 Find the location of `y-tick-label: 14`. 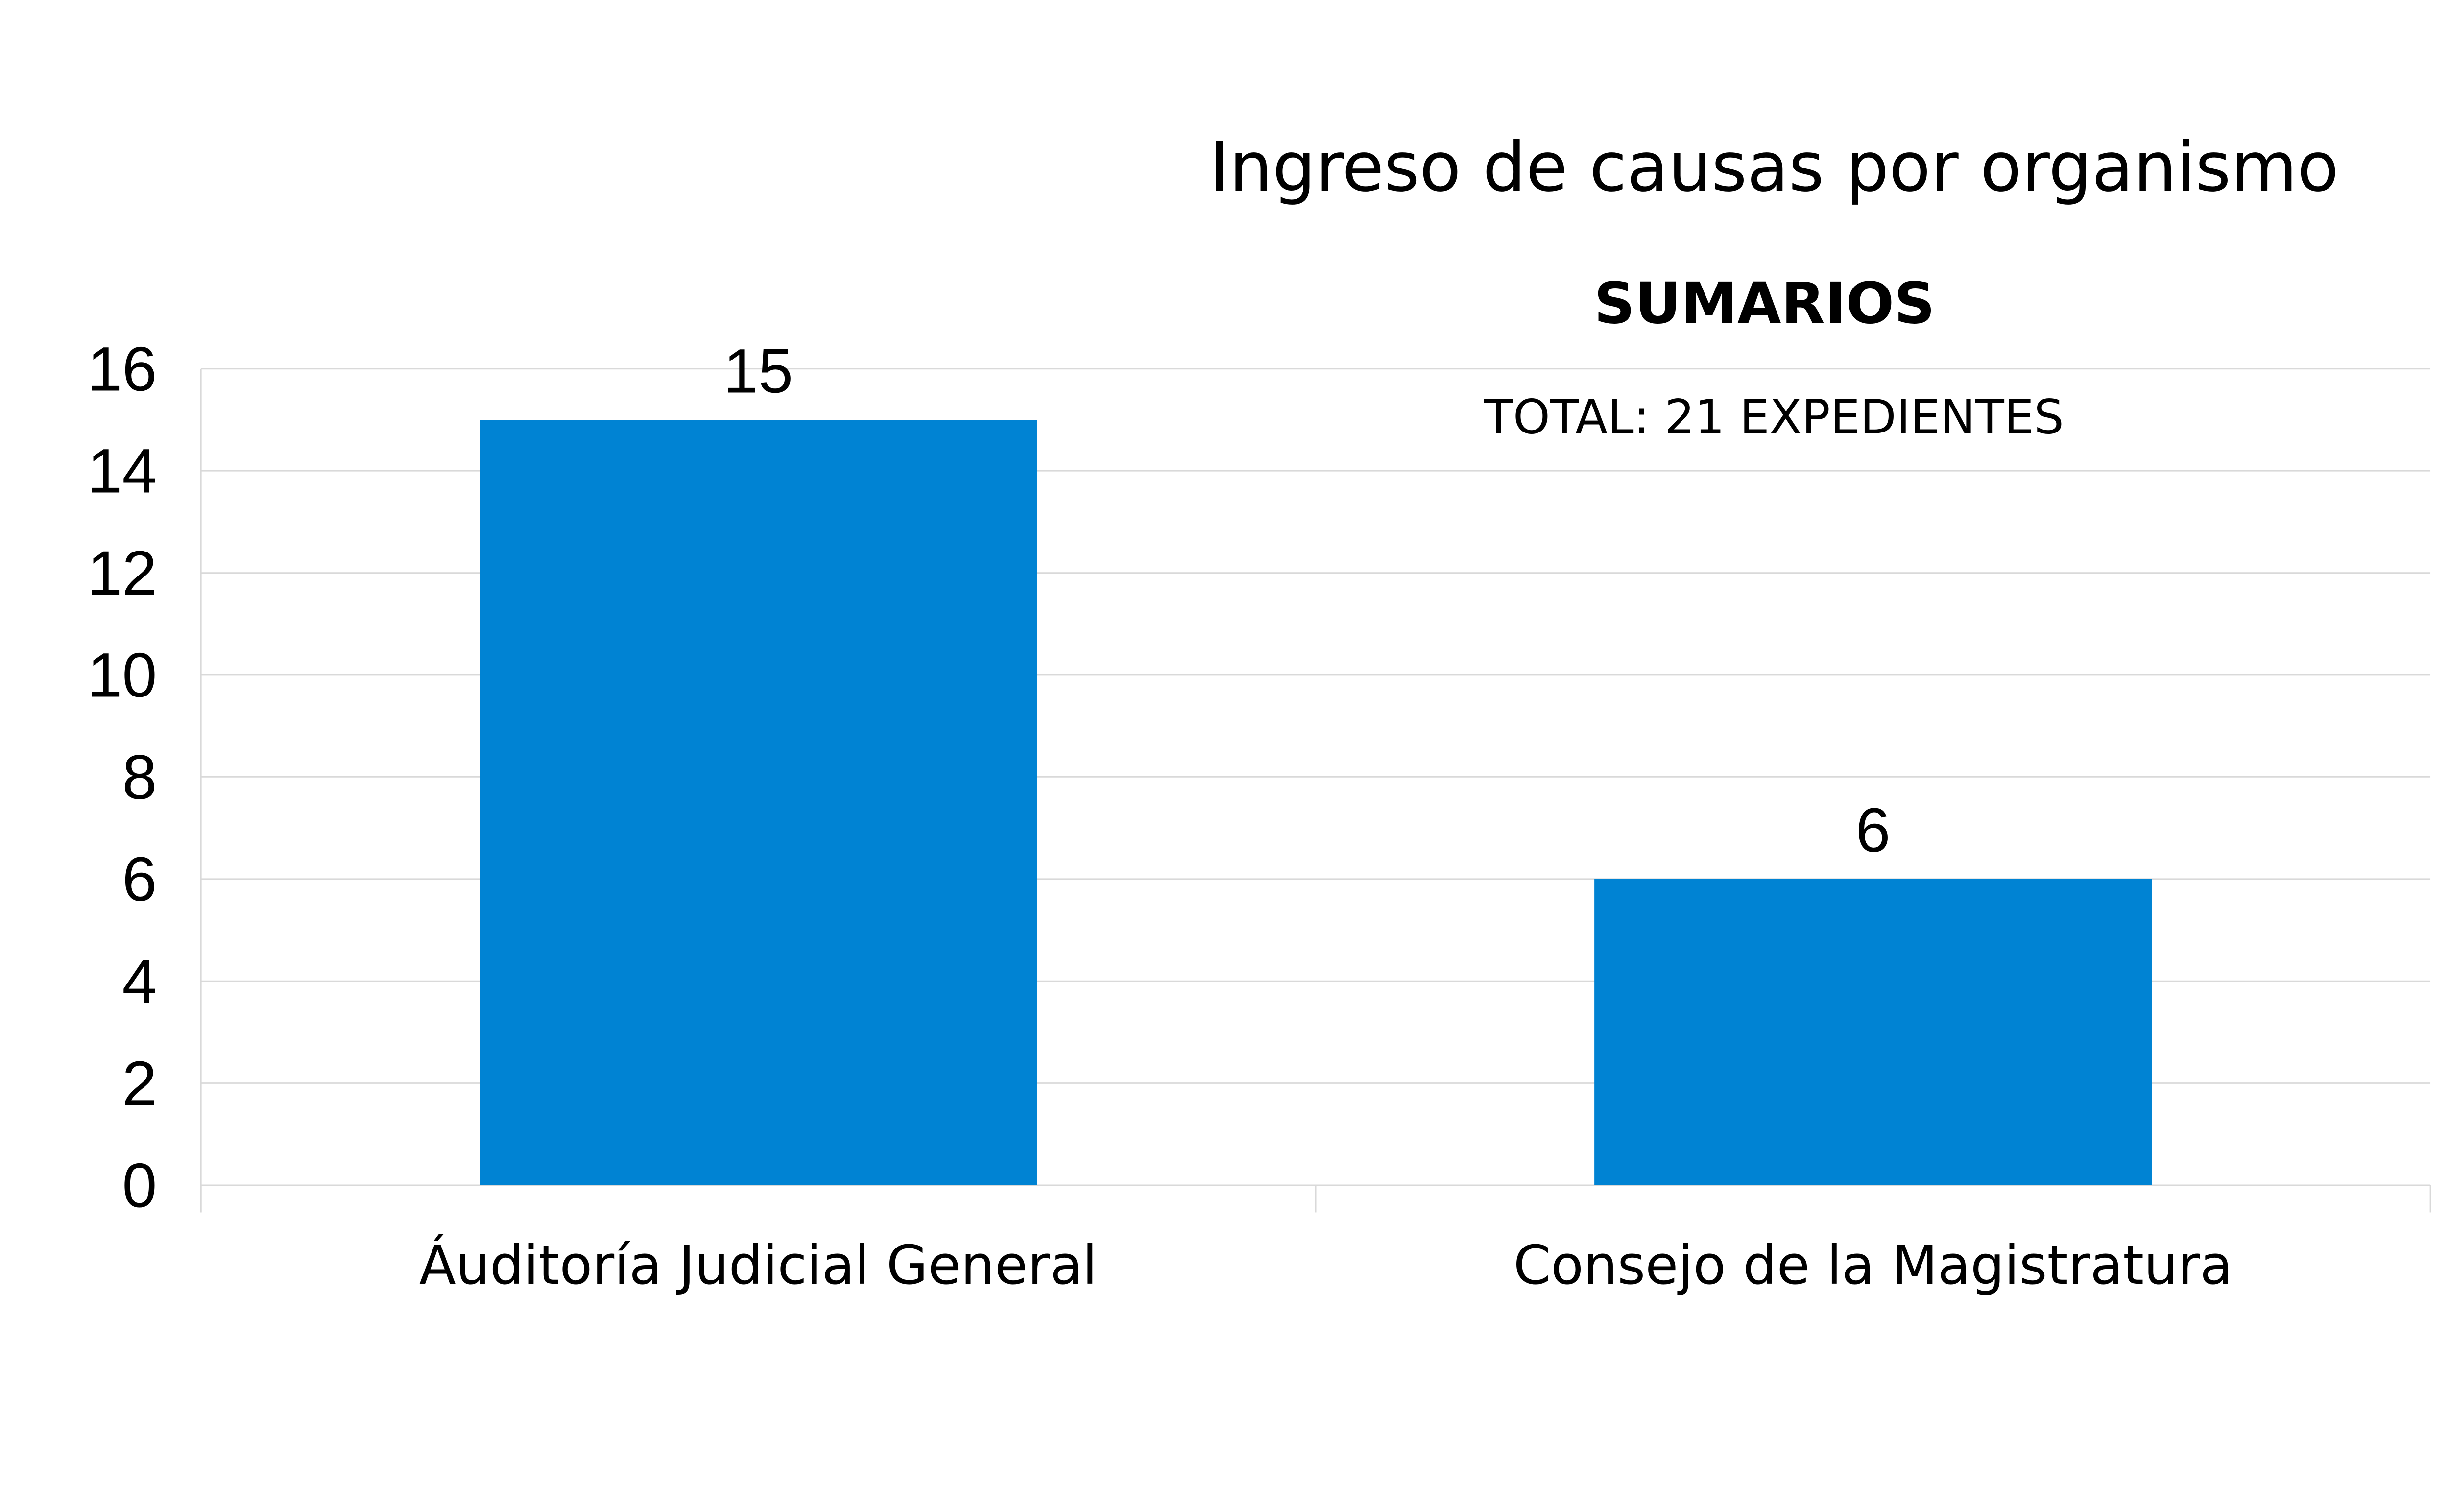

y-tick-label: 14 is located at coordinates (122, 471).